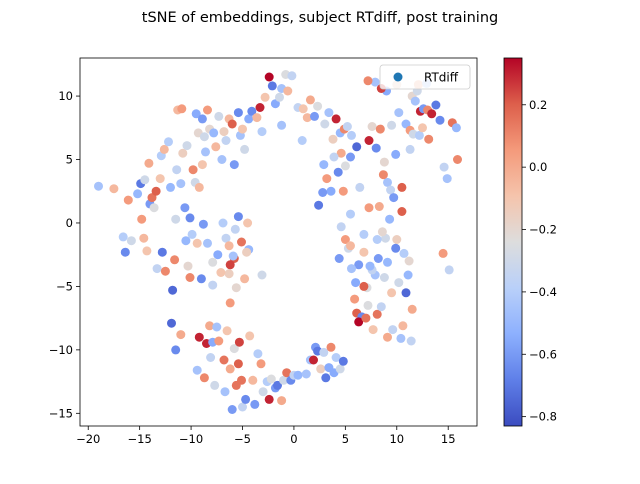 The image size is (640, 484). Describe the element at coordinates (64, 286) in the screenshot. I see `y-tick-label: −5` at that location.